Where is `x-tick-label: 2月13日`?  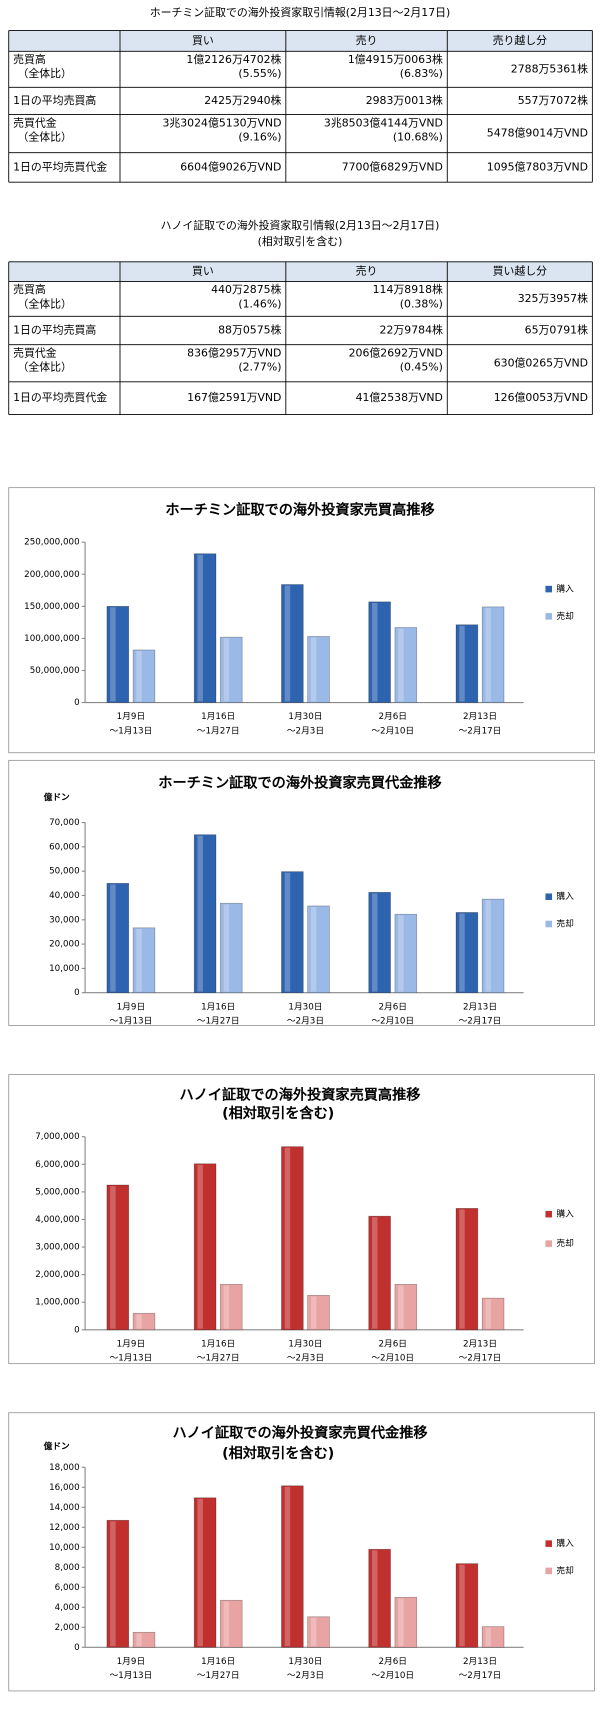
x-tick-label: 2月13日 is located at coordinates (480, 1006).